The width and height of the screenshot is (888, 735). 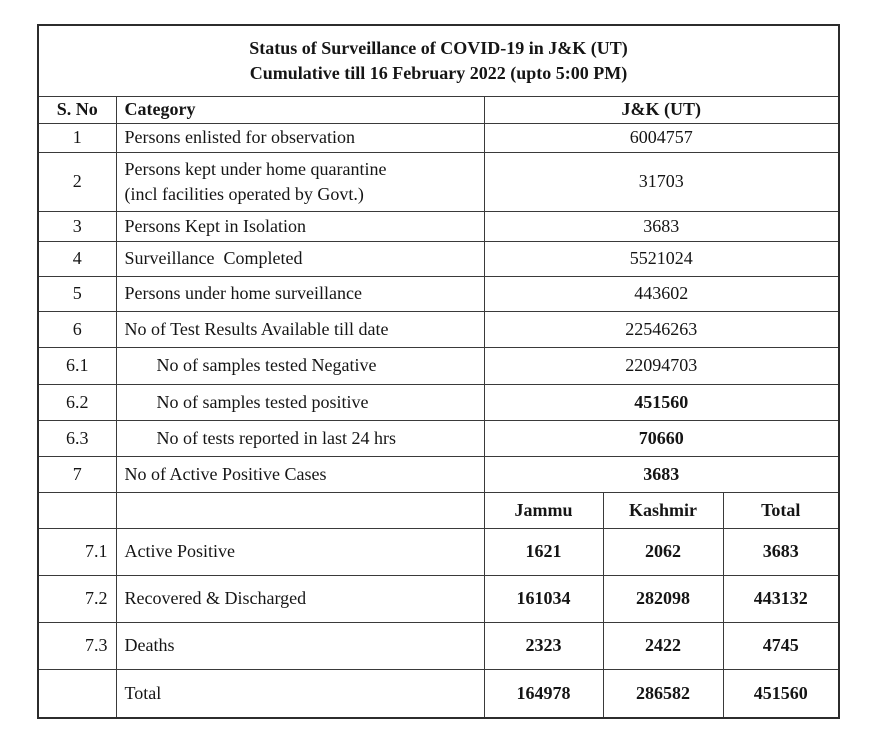 I want to click on sno-cell: 7.1, so click(x=77, y=551).